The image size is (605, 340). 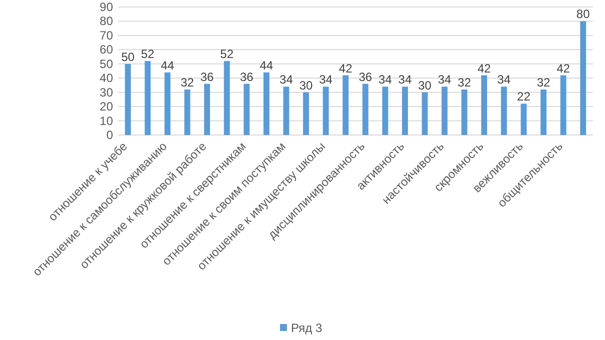 What do you see at coordinates (107, 121) in the screenshot?
I see `y-tick-label: 10` at bounding box center [107, 121].